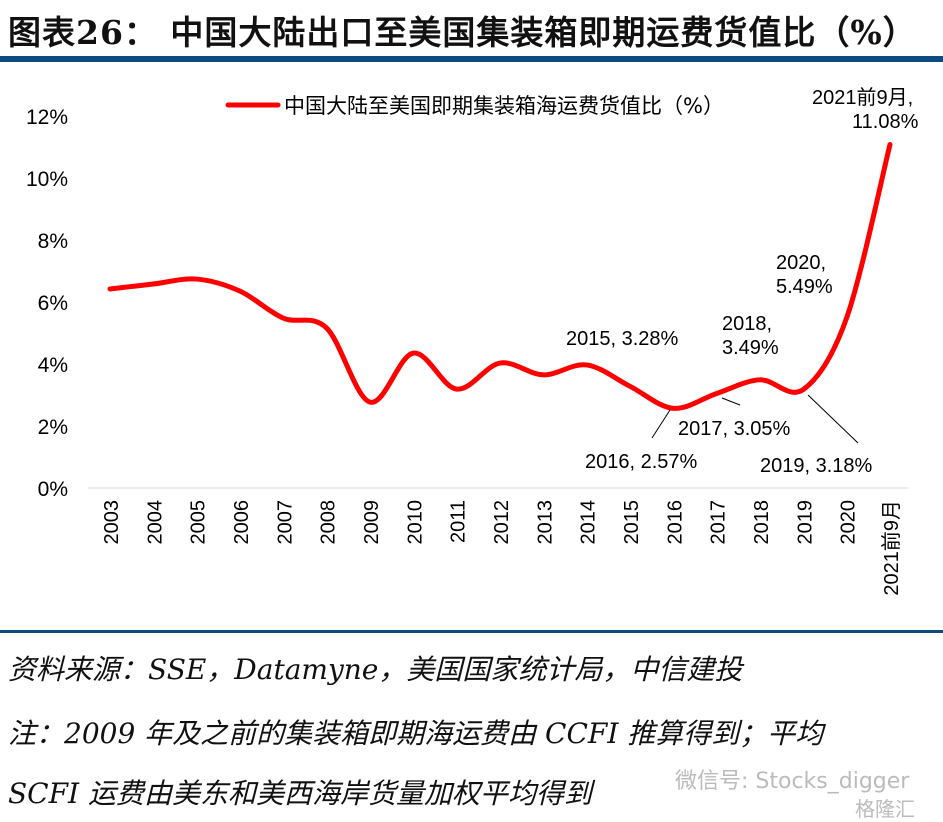 The height and width of the screenshot is (822, 943). I want to click on data-label: 2020,, so click(801, 263).